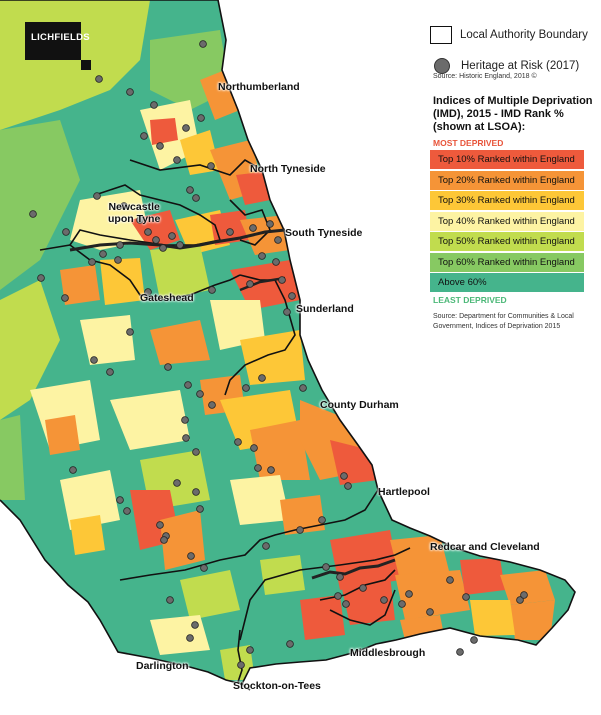 The width and height of the screenshot is (601, 715). I want to click on imd-class-7: Above 60%, so click(507, 282).